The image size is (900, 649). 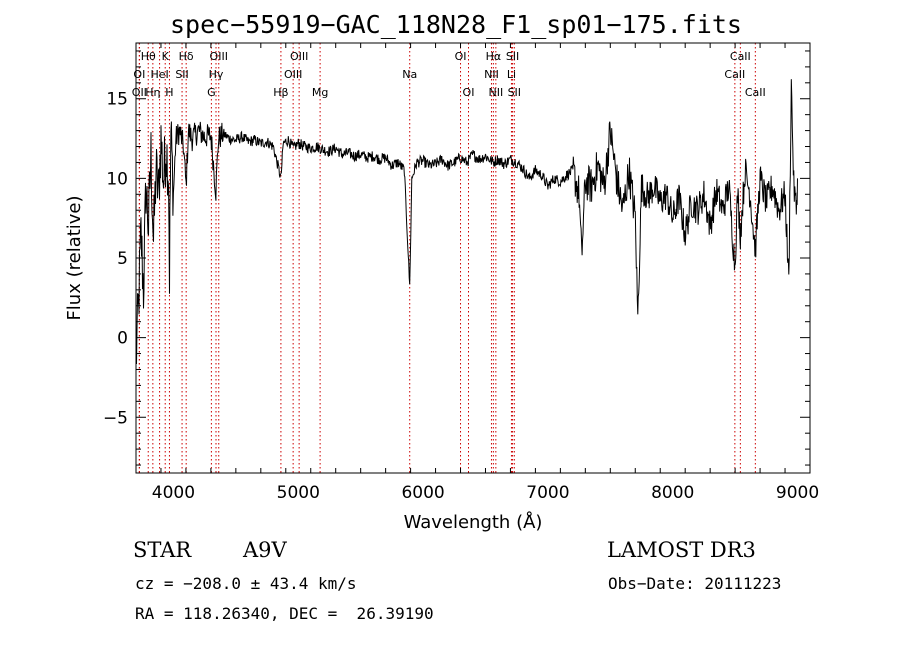 What do you see at coordinates (320, 92) in the screenshot?
I see `line-label-23: Mg` at bounding box center [320, 92].